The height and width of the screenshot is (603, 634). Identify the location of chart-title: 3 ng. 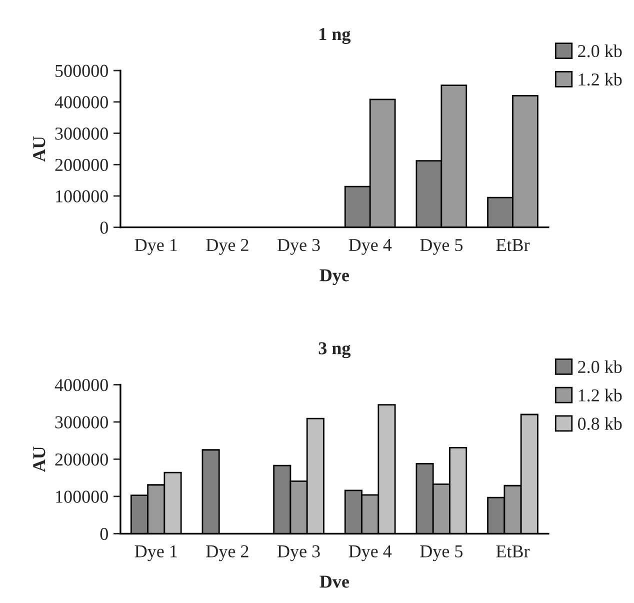
(334, 350).